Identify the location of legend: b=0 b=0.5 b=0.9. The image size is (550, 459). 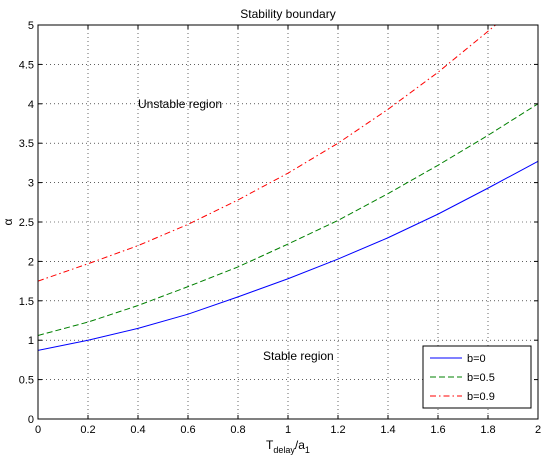
(477, 377).